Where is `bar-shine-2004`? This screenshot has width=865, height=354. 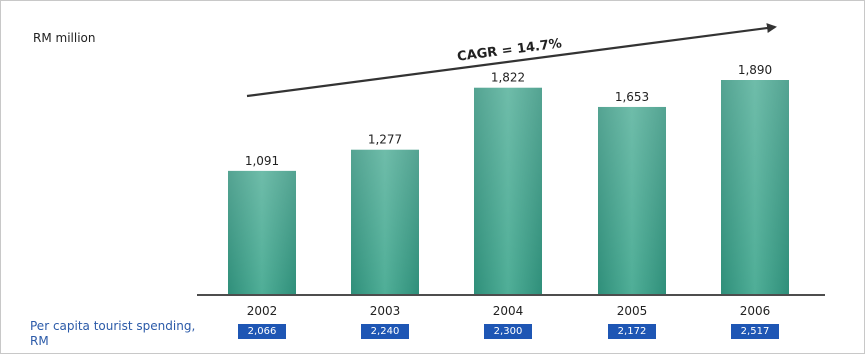 bar-shine-2004 is located at coordinates (508, 191).